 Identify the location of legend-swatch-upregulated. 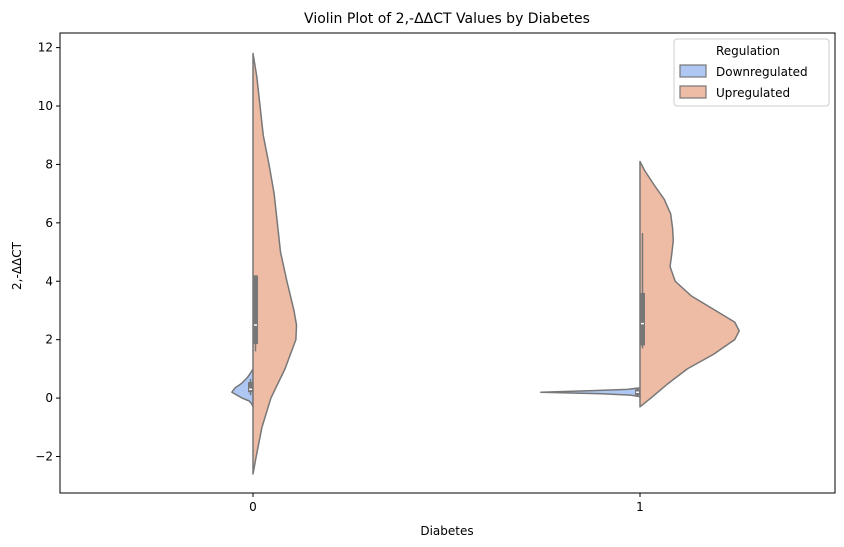
(693, 92).